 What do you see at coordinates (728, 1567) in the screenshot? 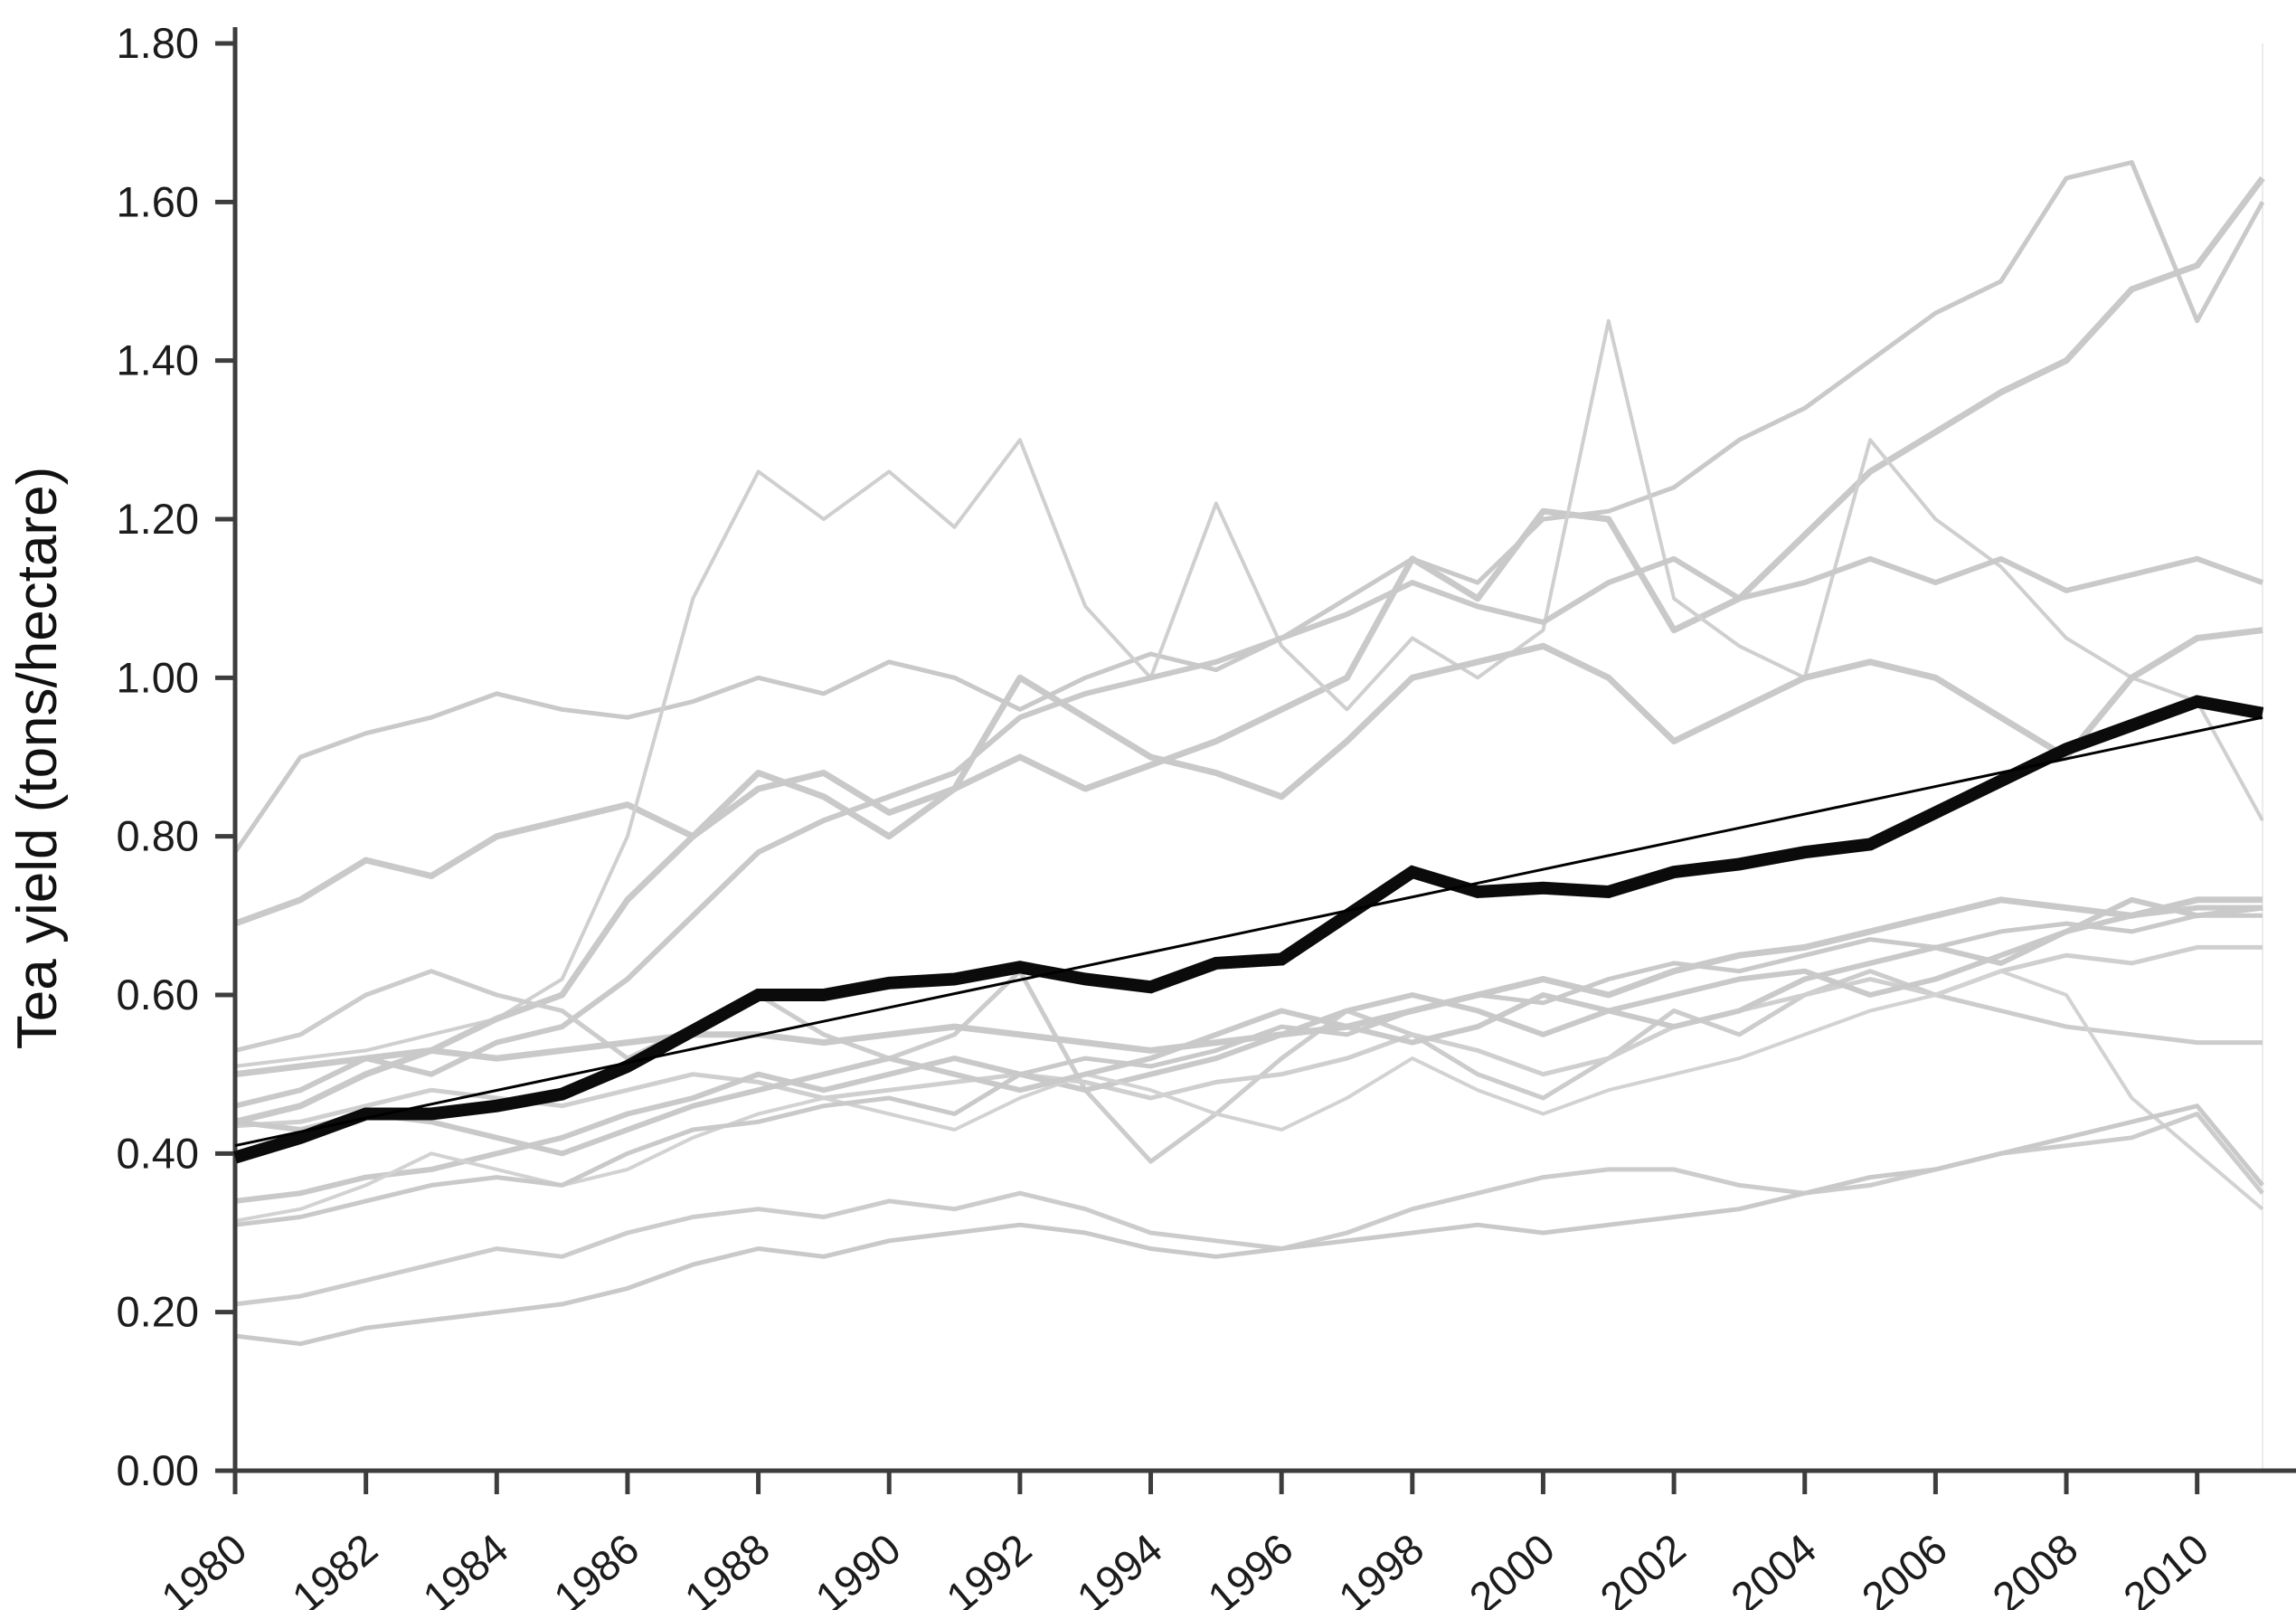
I see `x-tick-label-1988: 1988` at bounding box center [728, 1567].